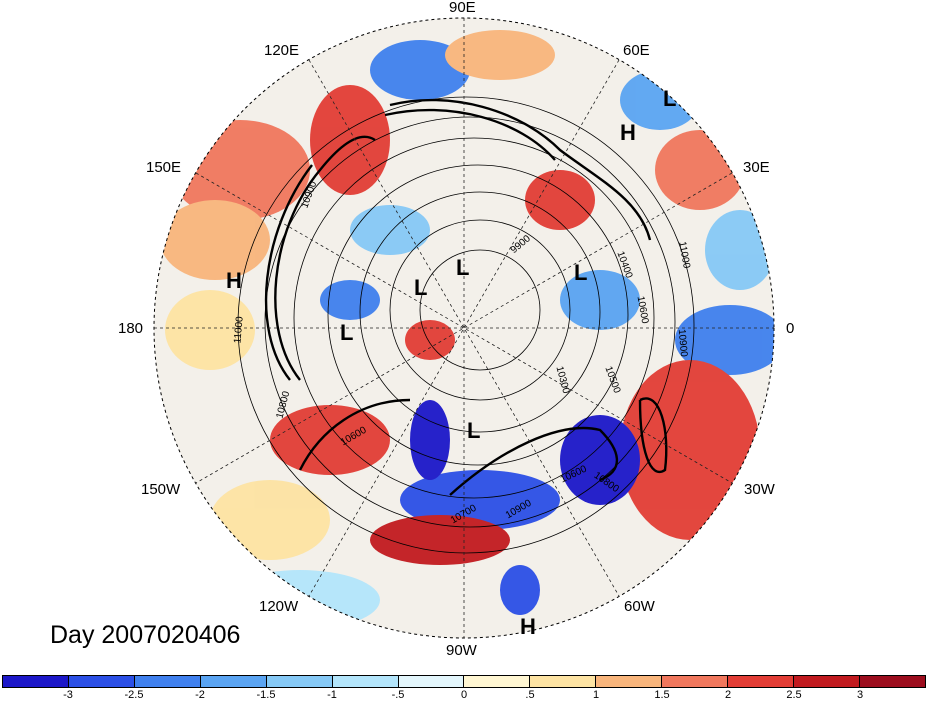 Image resolution: width=928 pixels, height=702 pixels. What do you see at coordinates (462, 8) in the screenshot?
I see `lon-label-90e: 90E` at bounding box center [462, 8].